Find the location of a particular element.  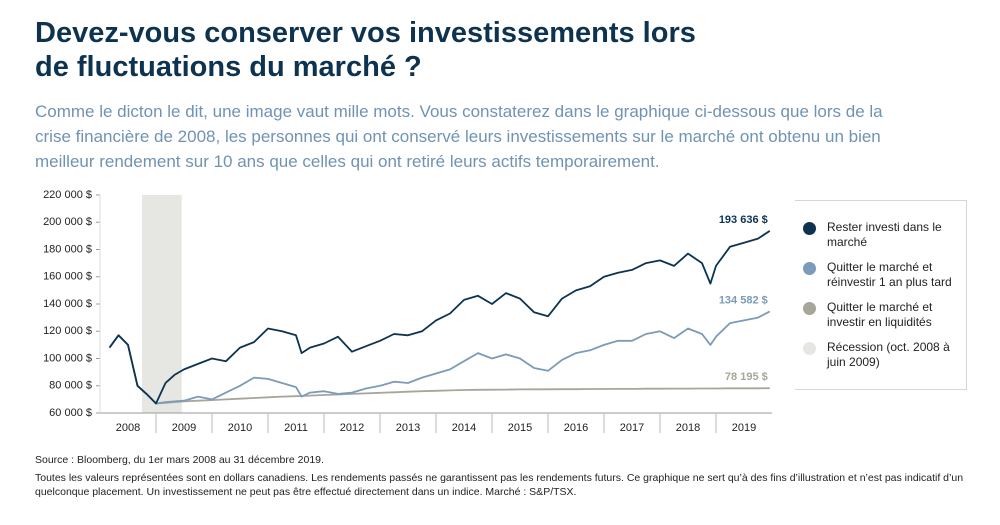

x-tick-label: 2010 is located at coordinates (240, 428).